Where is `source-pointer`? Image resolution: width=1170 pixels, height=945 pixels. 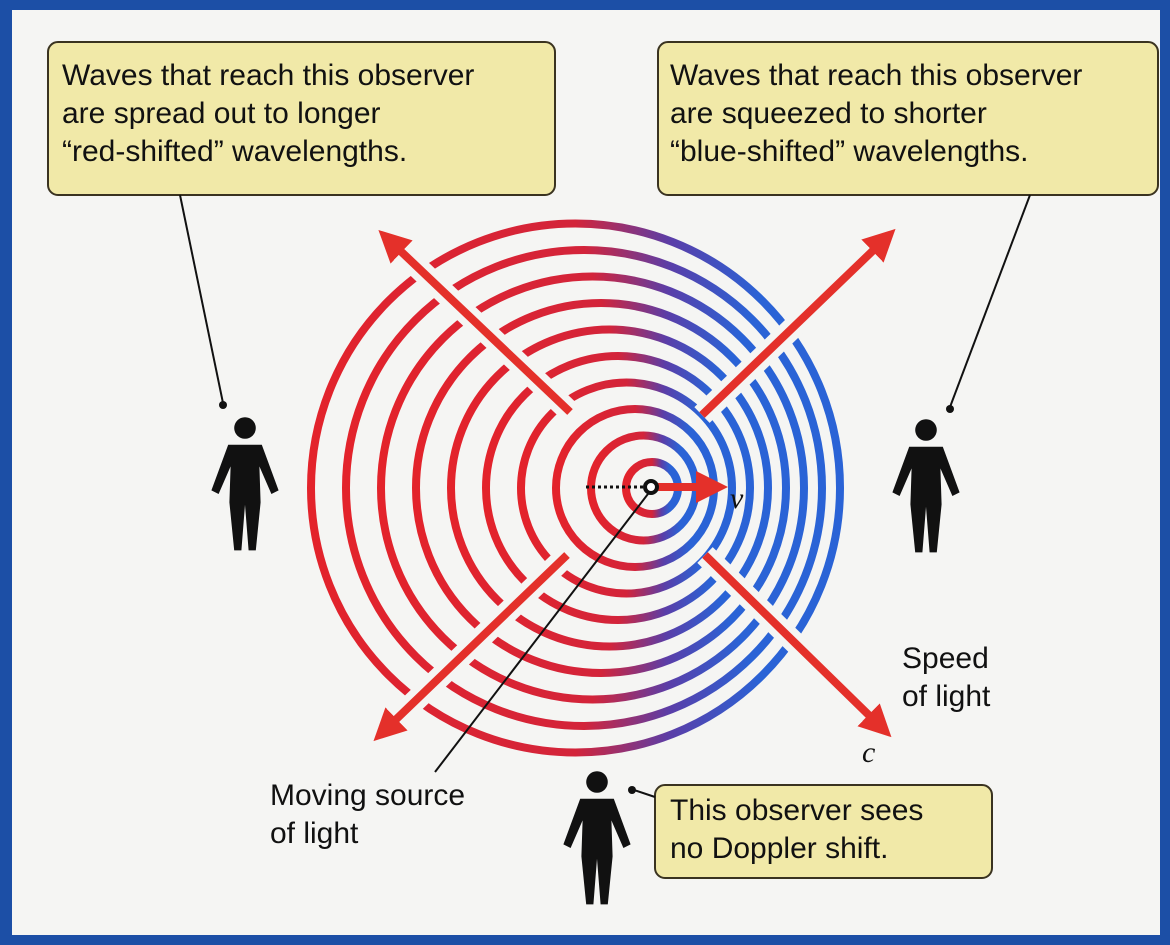 source-pointer is located at coordinates (543, 631).